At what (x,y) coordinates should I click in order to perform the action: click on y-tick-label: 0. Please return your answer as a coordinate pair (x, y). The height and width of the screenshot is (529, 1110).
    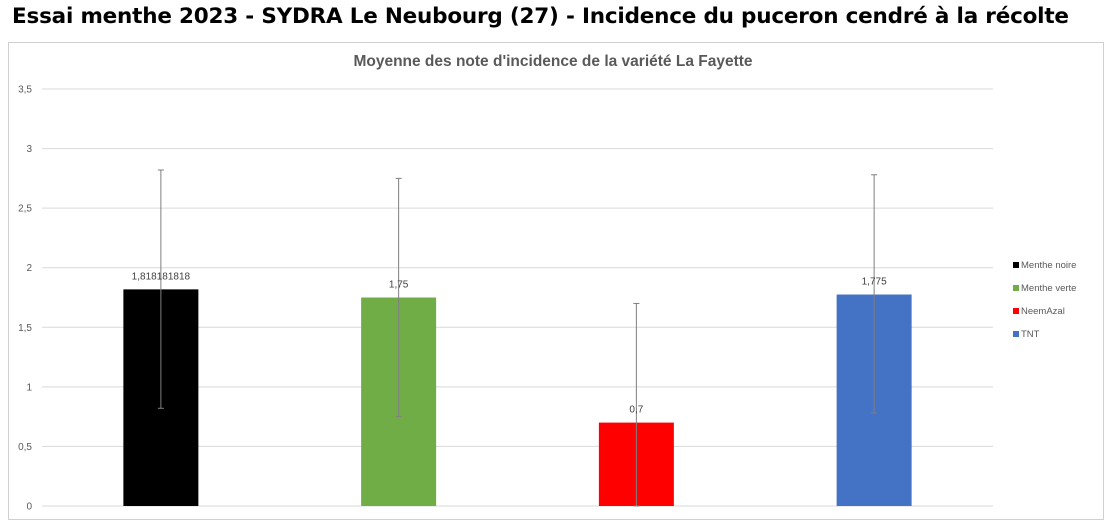
    Looking at the image, I should click on (29, 507).